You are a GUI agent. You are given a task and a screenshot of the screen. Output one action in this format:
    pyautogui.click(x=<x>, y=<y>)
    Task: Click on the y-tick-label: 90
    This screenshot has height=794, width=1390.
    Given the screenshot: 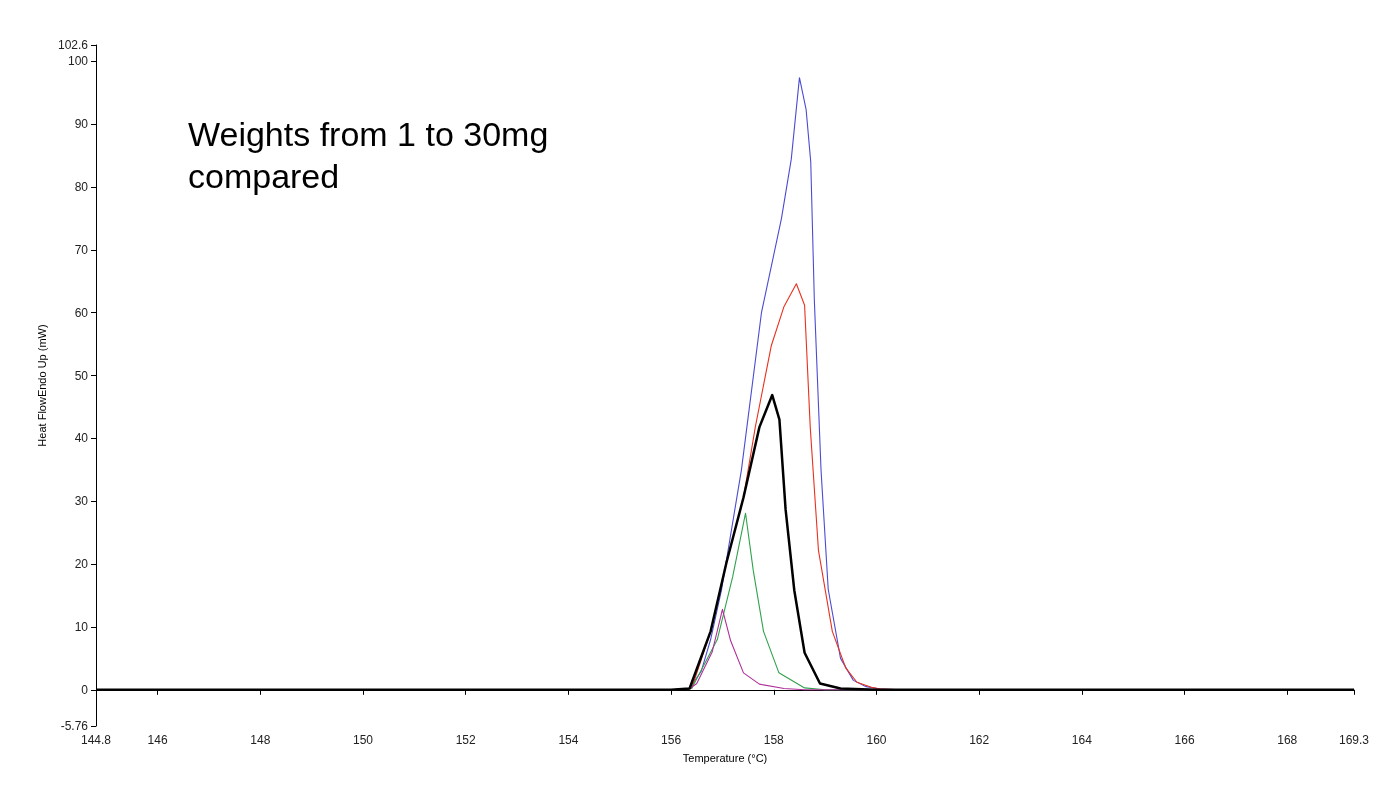 What is the action you would take?
    pyautogui.click(x=81, y=124)
    